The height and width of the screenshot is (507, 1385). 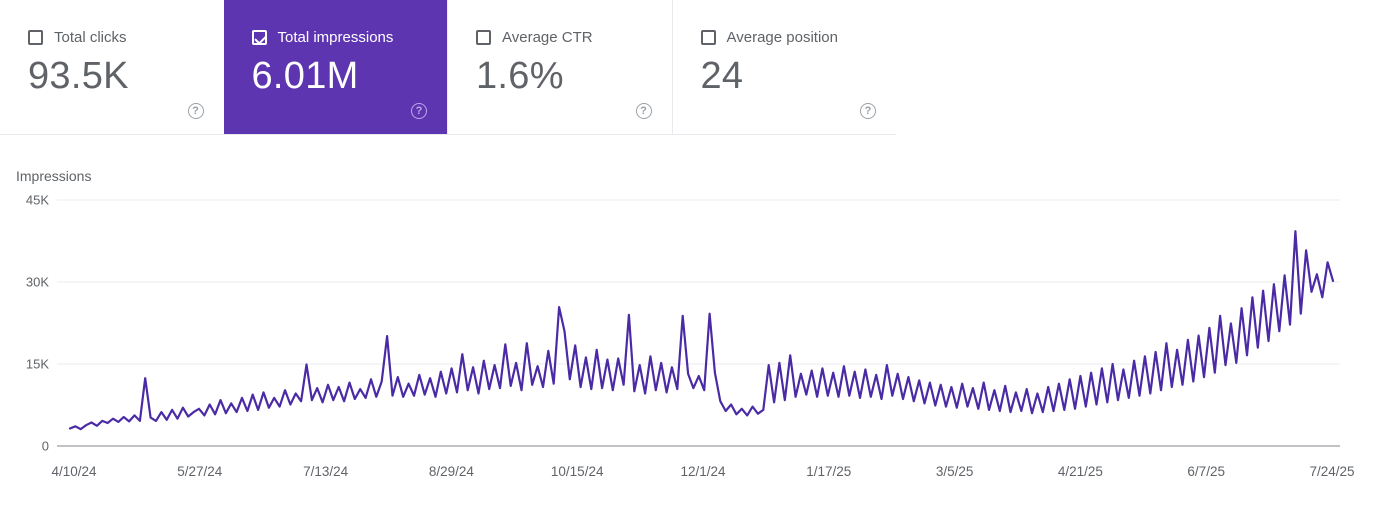 What do you see at coordinates (45, 446) in the screenshot?
I see `y-tick-label: 0` at bounding box center [45, 446].